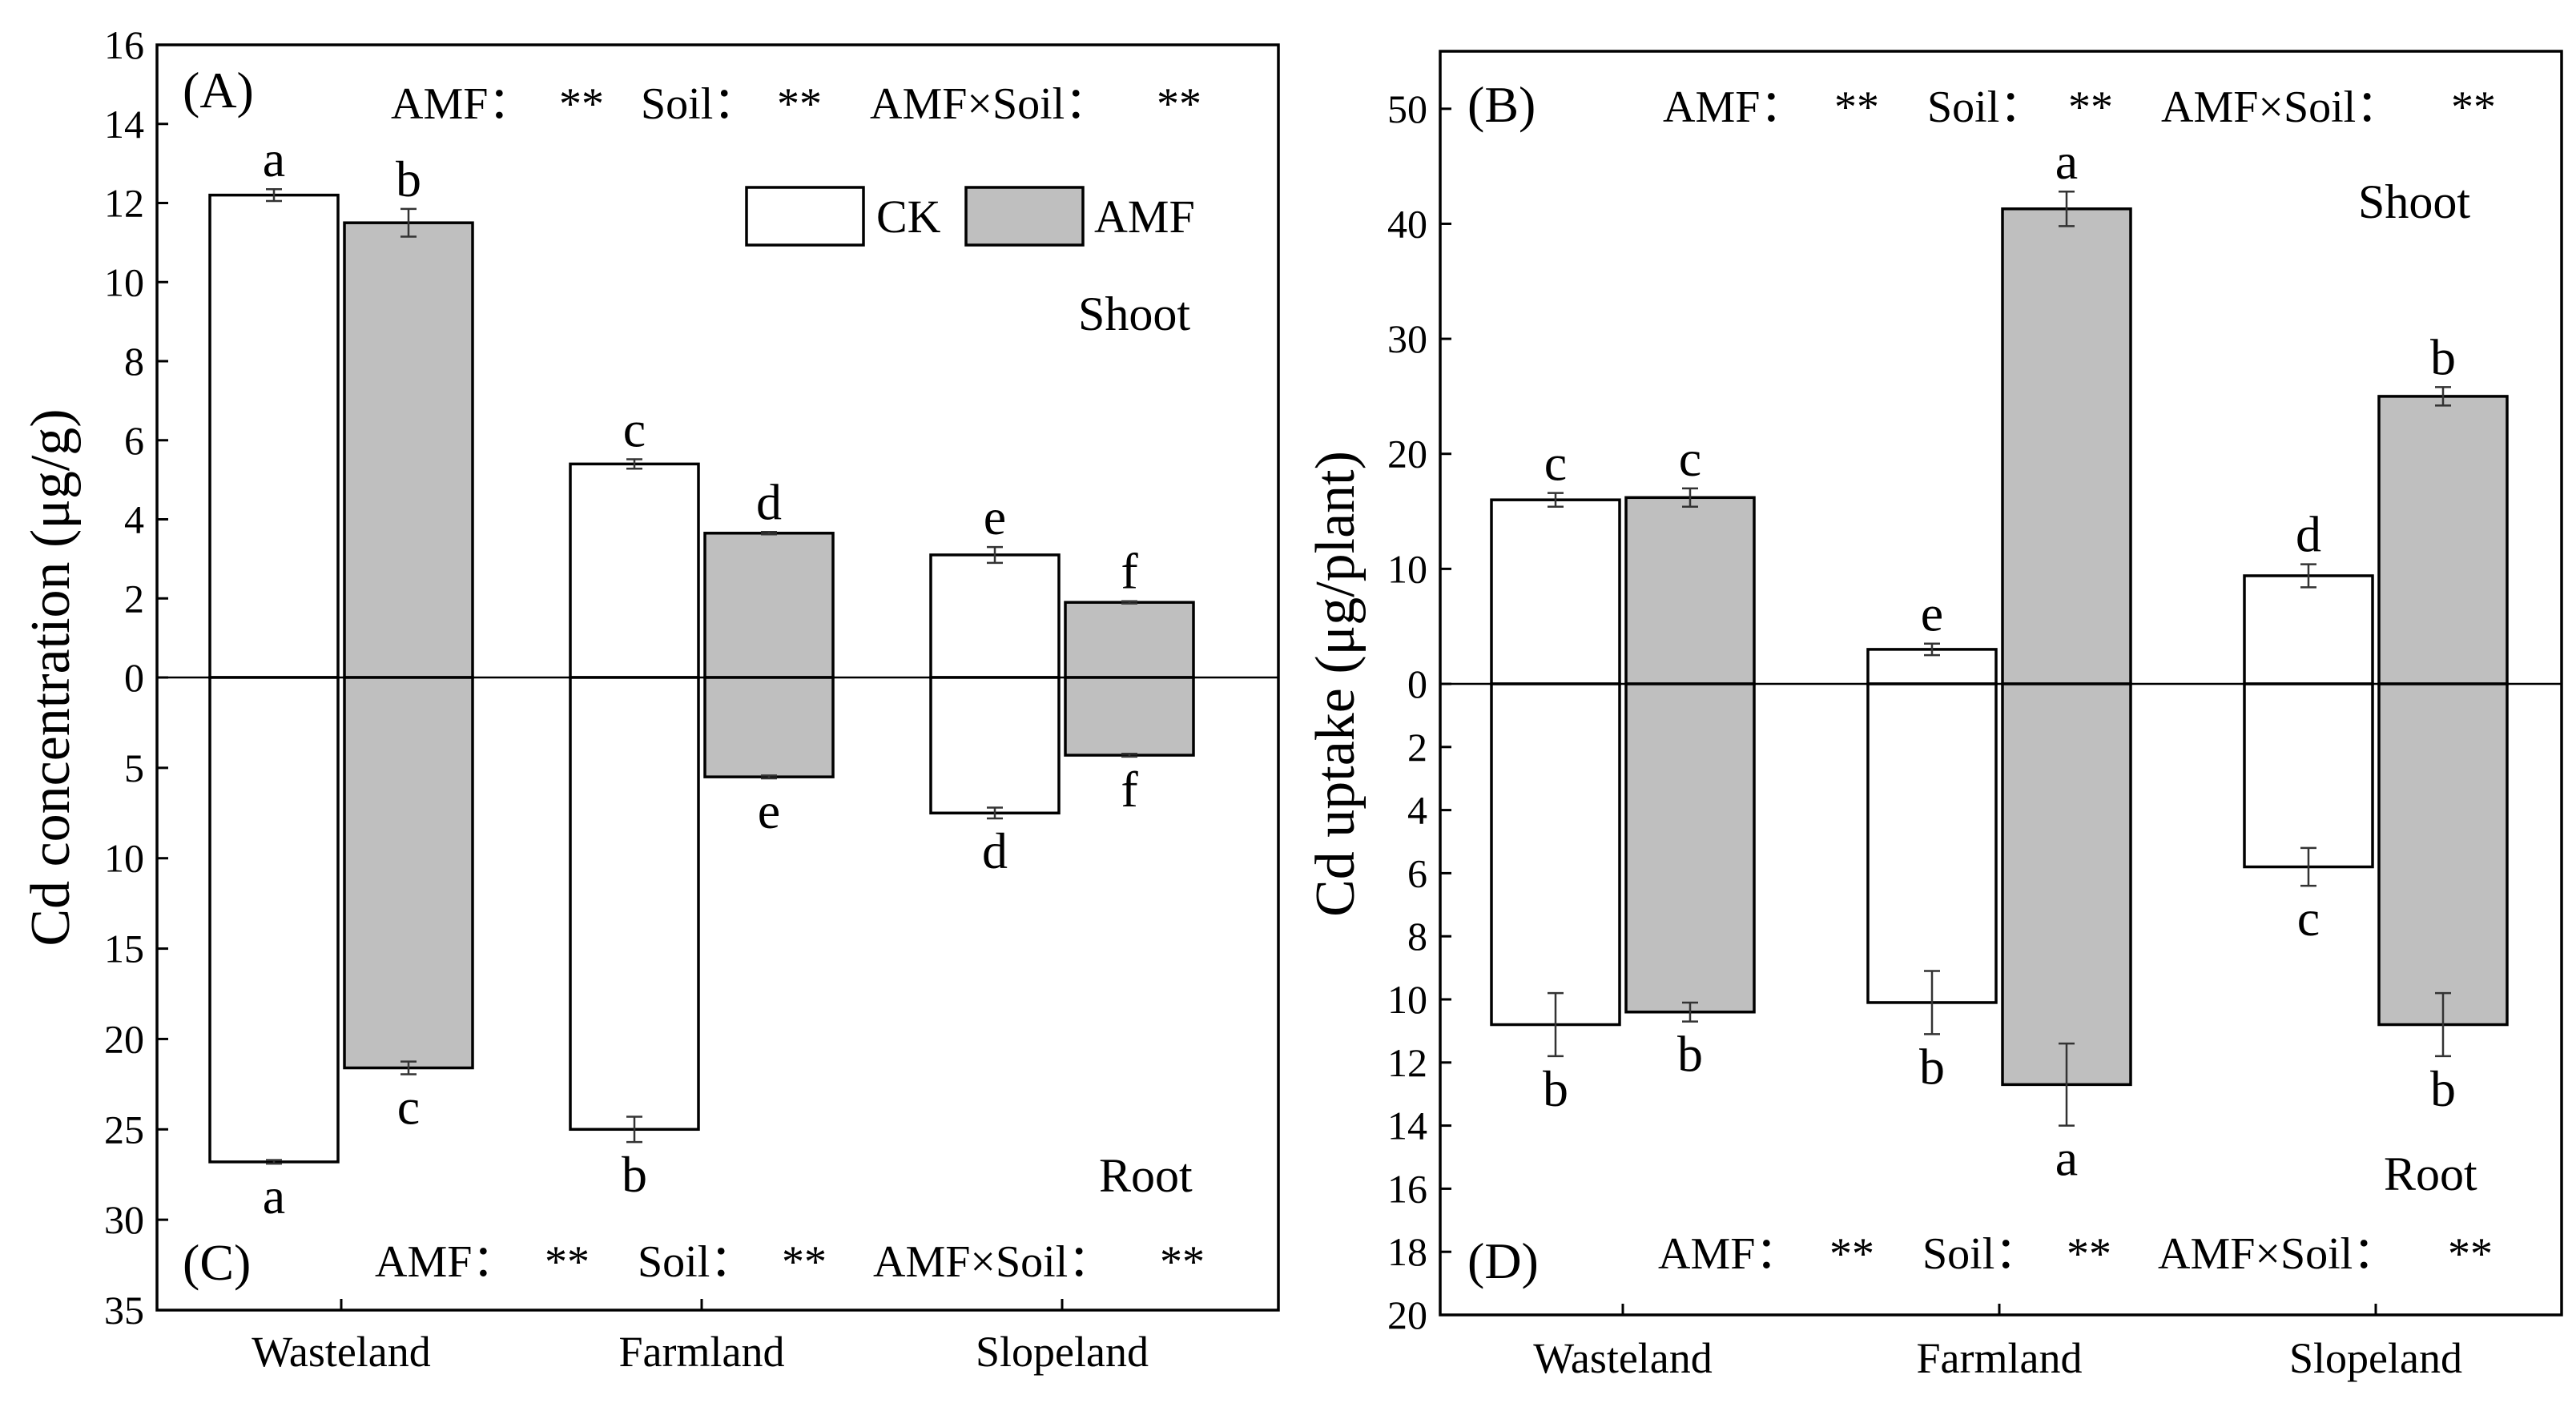 This screenshot has width=2576, height=1403. Describe the element at coordinates (1407, 1251) in the screenshot. I see `y-tick-label: 18` at that location.